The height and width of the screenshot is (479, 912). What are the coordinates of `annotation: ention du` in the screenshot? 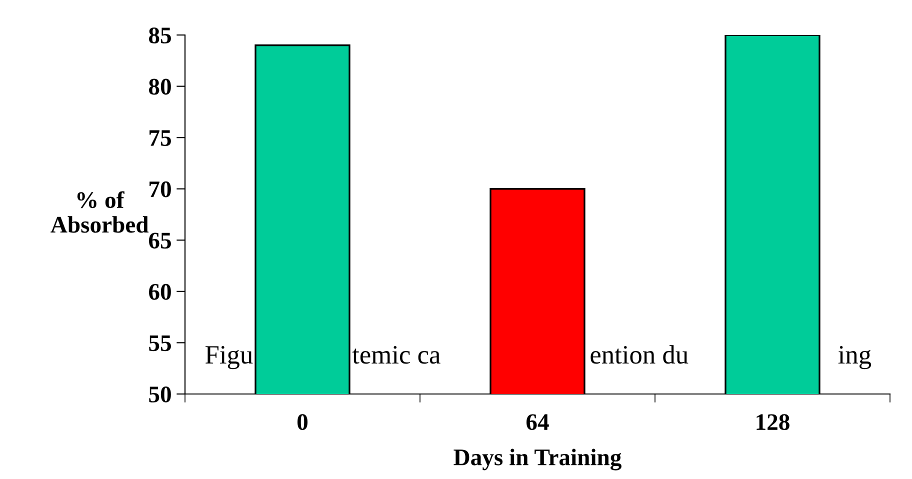 It's located at (639, 354).